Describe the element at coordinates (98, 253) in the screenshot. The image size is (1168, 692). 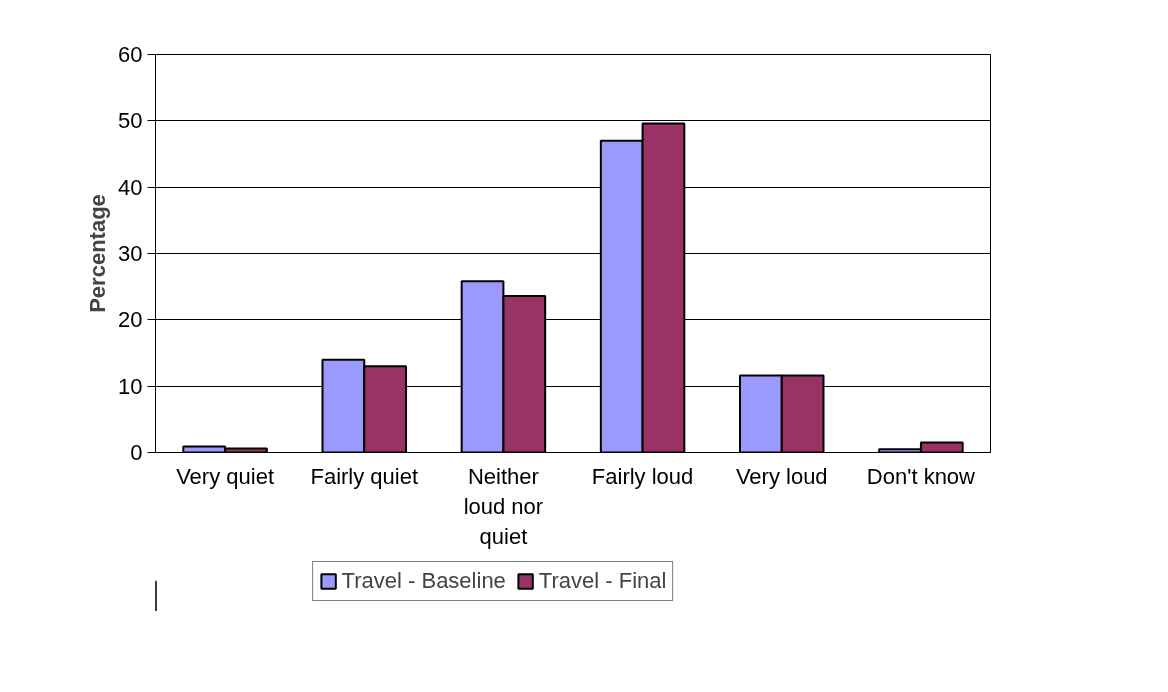
I see `y-axis-title: Percentage` at that location.